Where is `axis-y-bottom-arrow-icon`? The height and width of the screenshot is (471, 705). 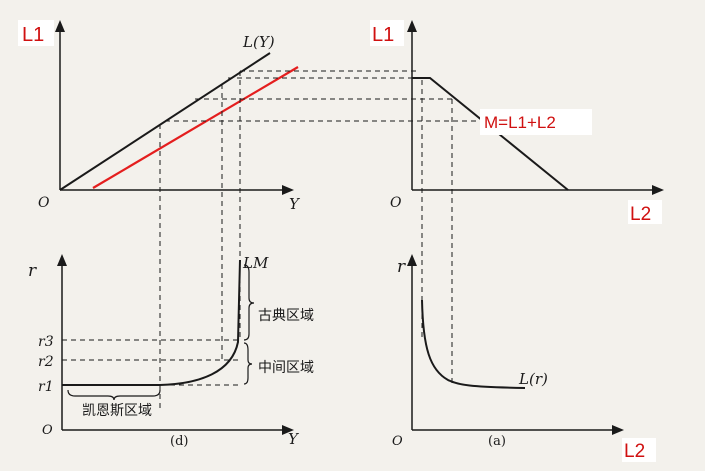 axis-y-bottom-arrow-icon is located at coordinates (288, 430).